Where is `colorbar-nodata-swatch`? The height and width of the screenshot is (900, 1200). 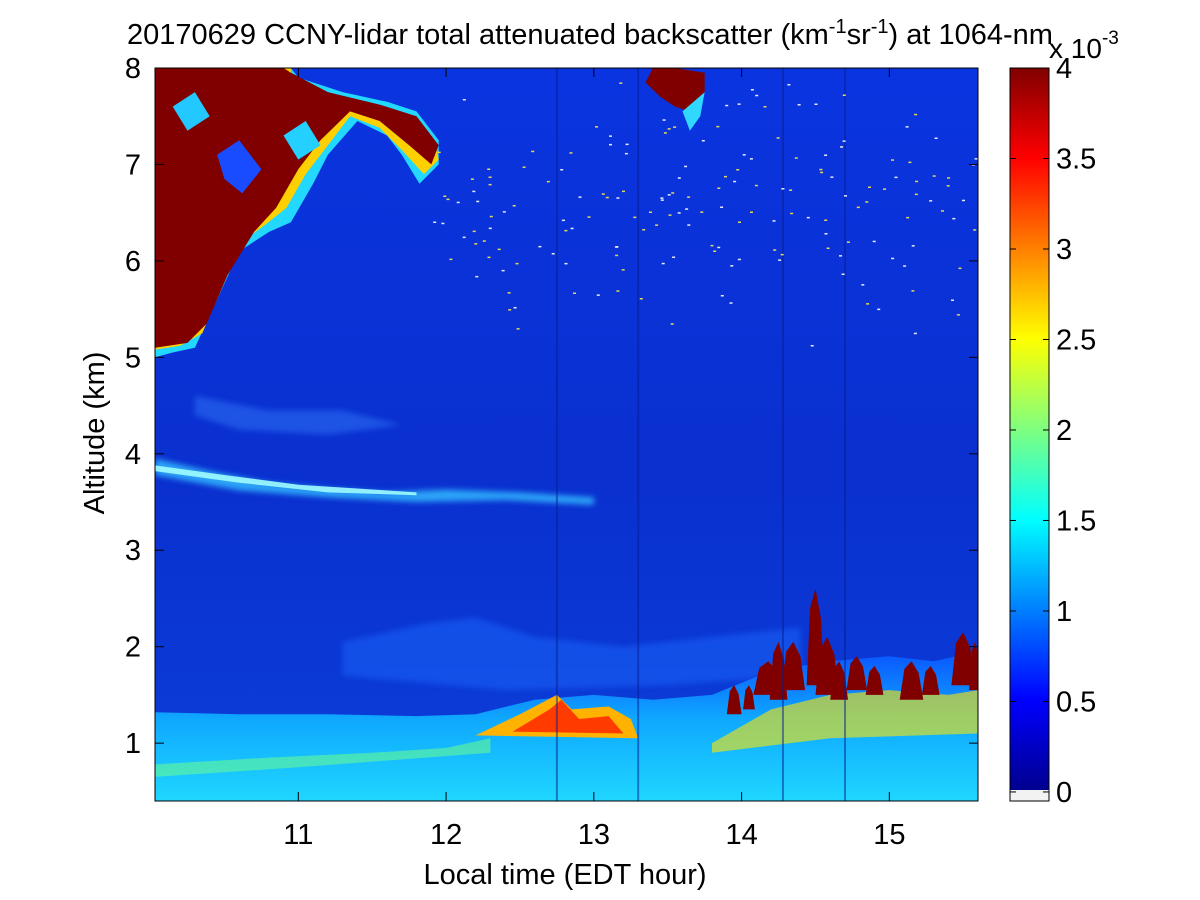 colorbar-nodata-swatch is located at coordinates (1029, 795).